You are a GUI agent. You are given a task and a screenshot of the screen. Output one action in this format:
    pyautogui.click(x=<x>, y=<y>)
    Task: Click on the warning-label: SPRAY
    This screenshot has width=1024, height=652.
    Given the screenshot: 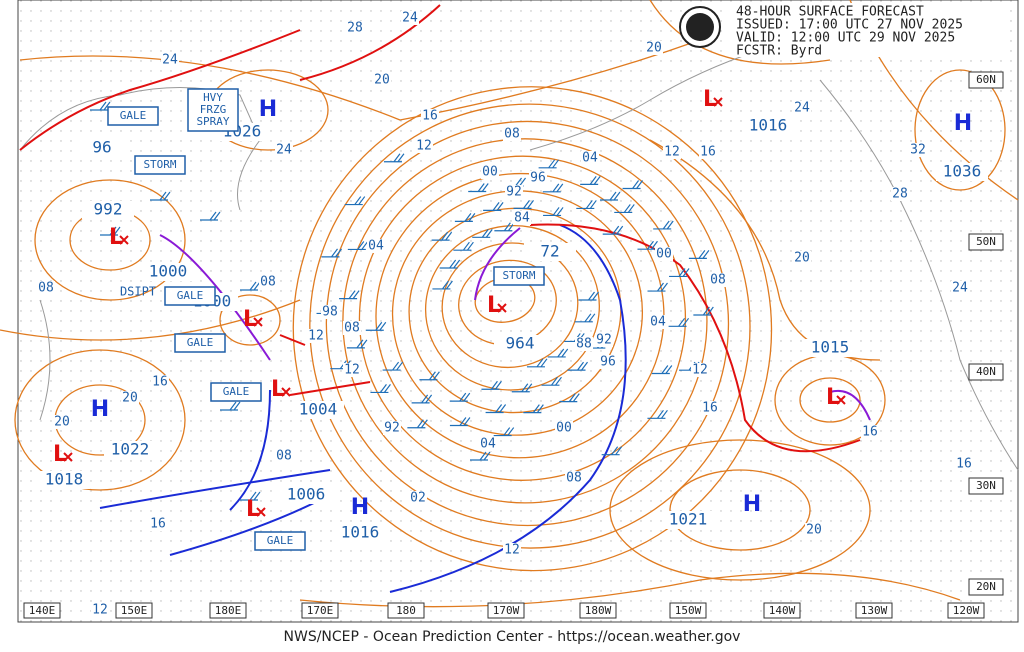 What is the action you would take?
    pyautogui.click(x=212, y=121)
    